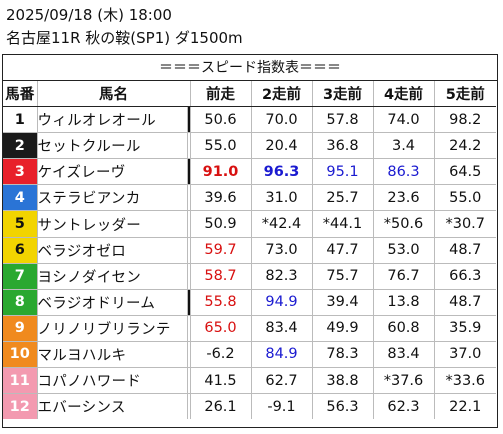 This screenshot has width=503, height=434. I want to click on horse-name: ベラジオゼロ, so click(112, 250).